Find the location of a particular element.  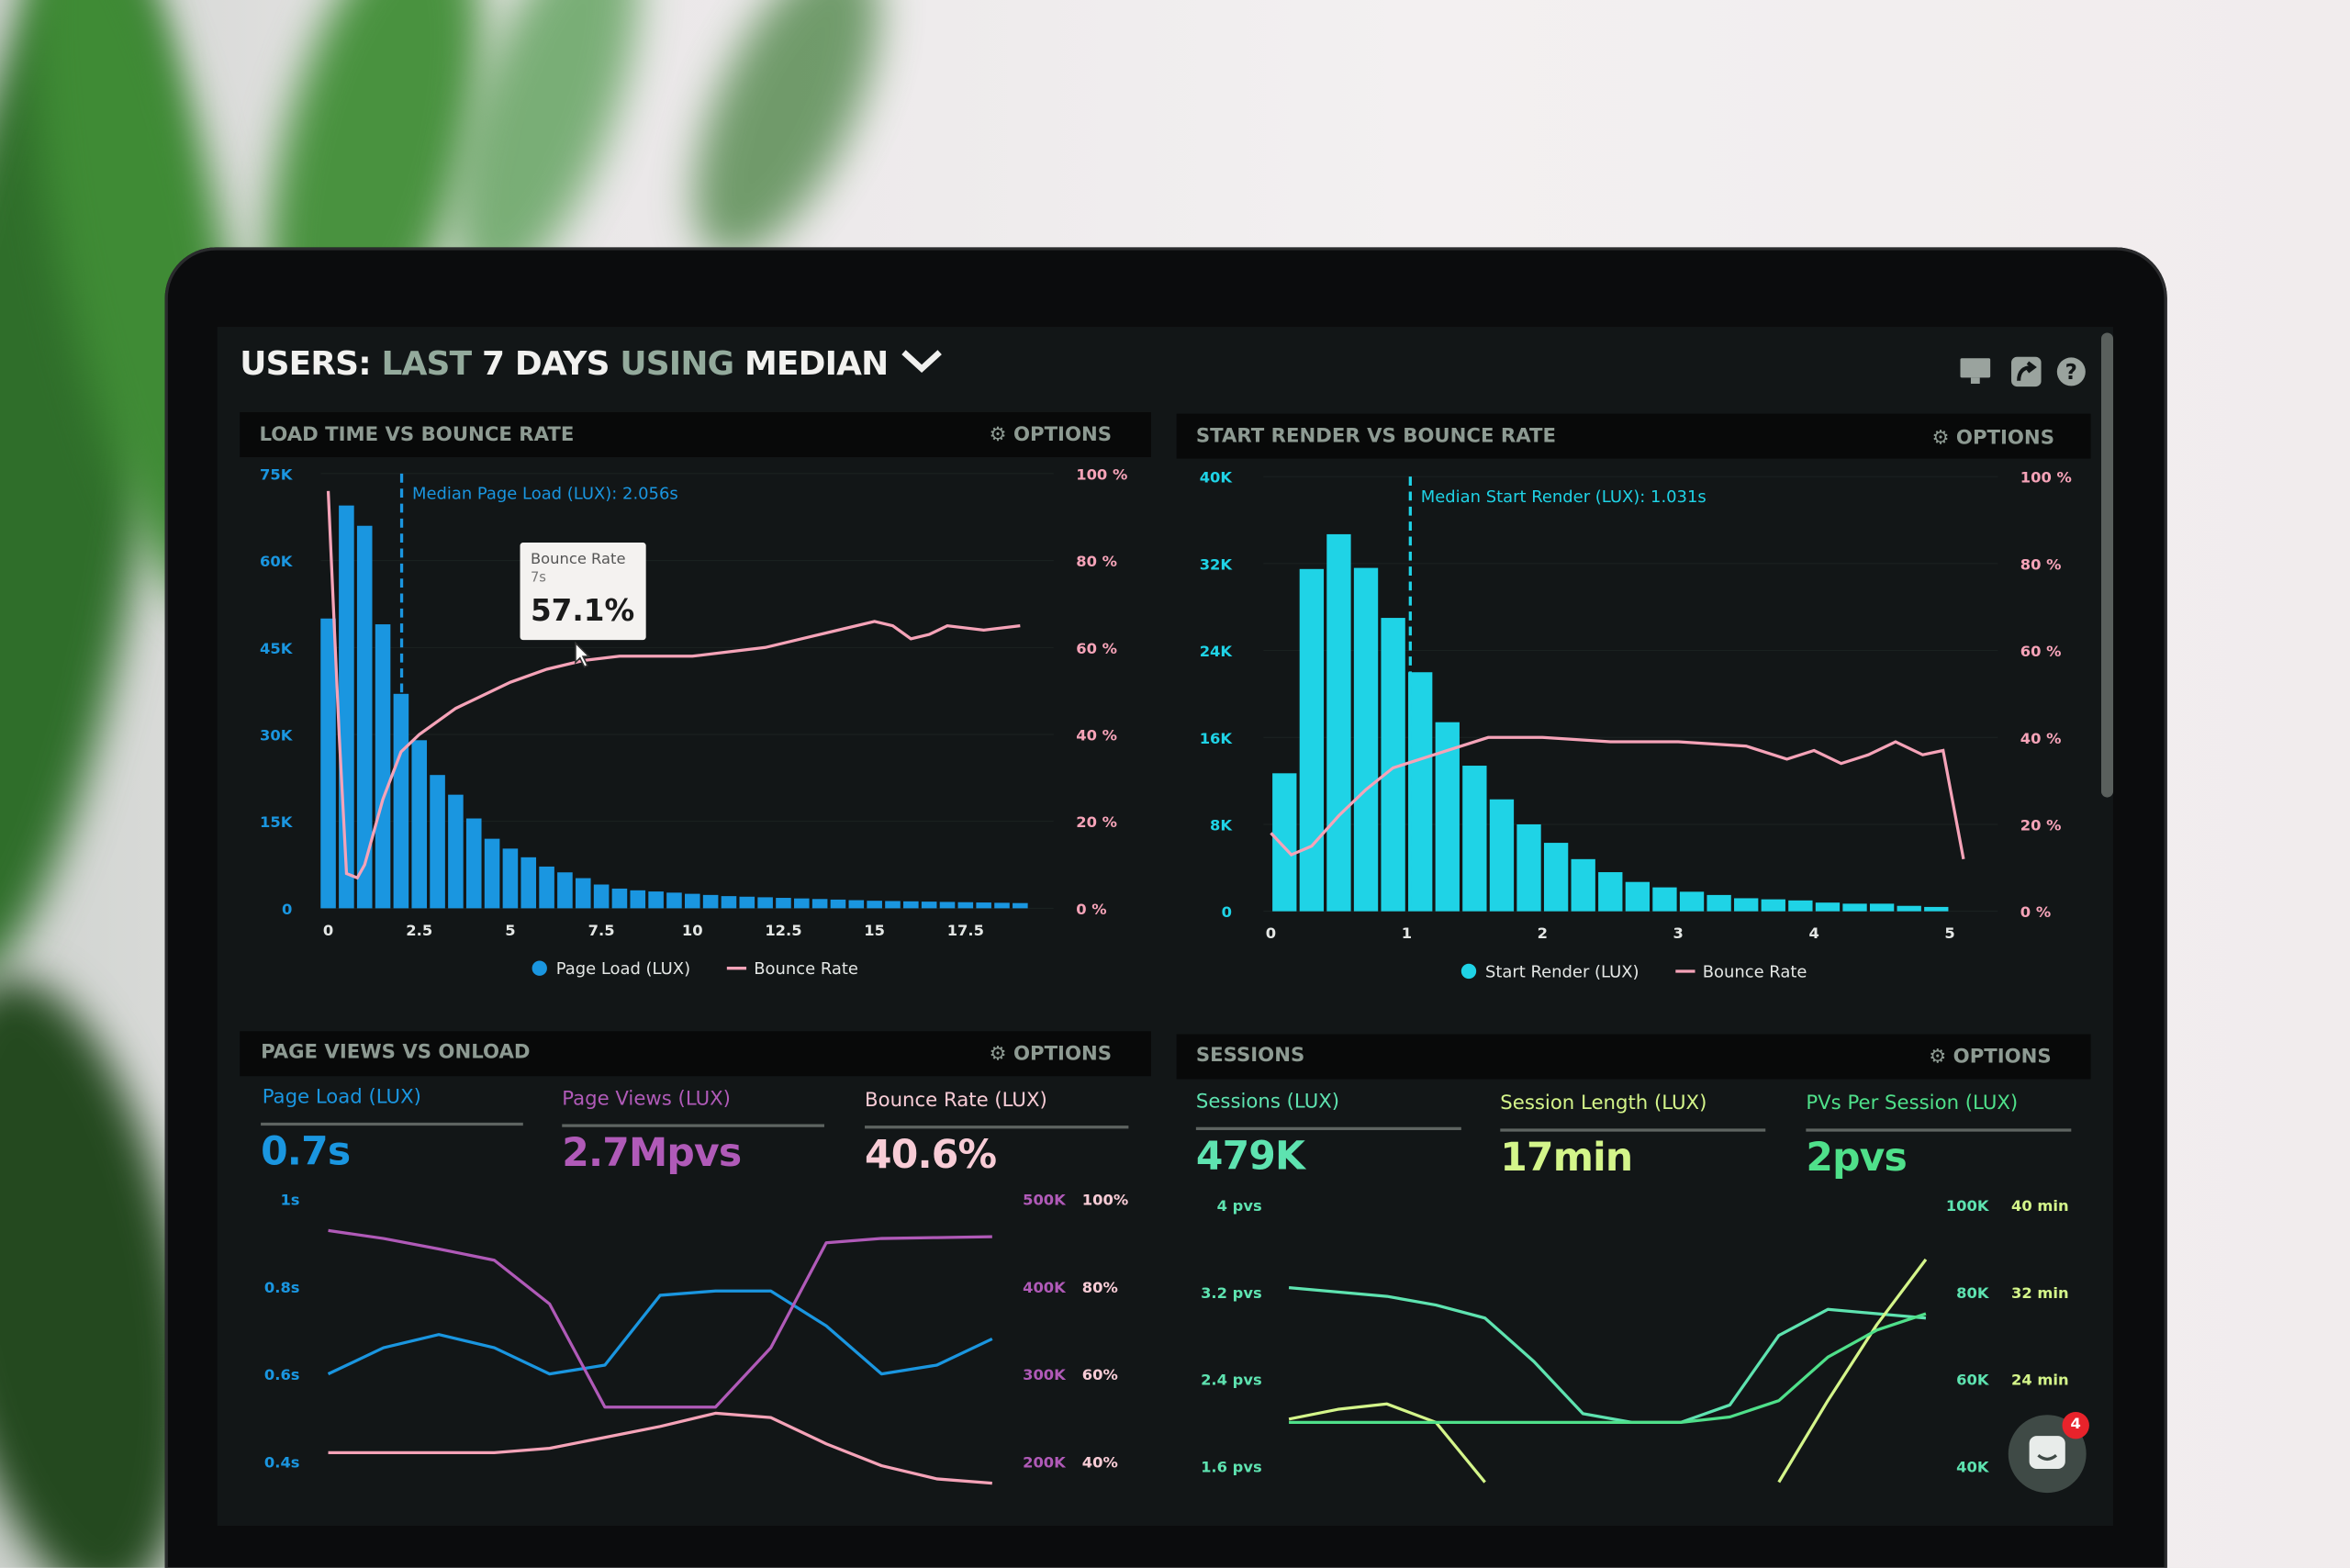

stat-label: Page Load (LUX) is located at coordinates (341, 1098).